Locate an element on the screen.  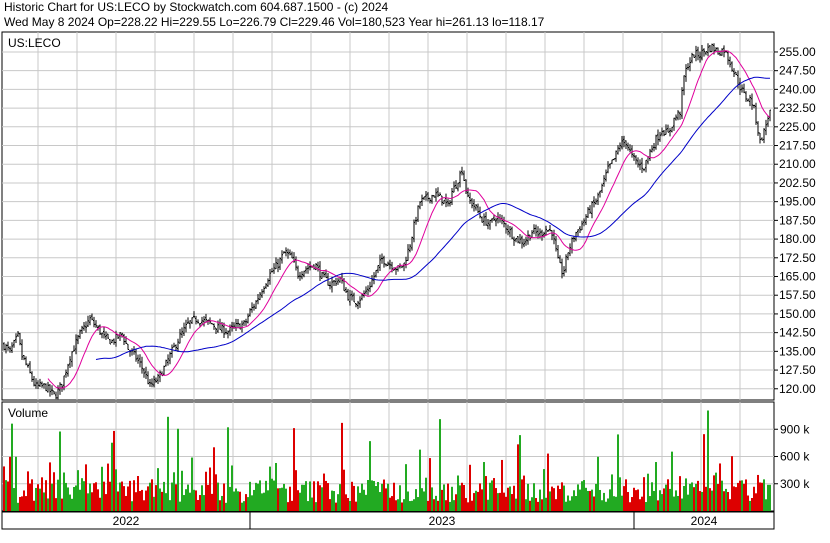
price-axis-label: 127.50 is located at coordinates (797, 370).